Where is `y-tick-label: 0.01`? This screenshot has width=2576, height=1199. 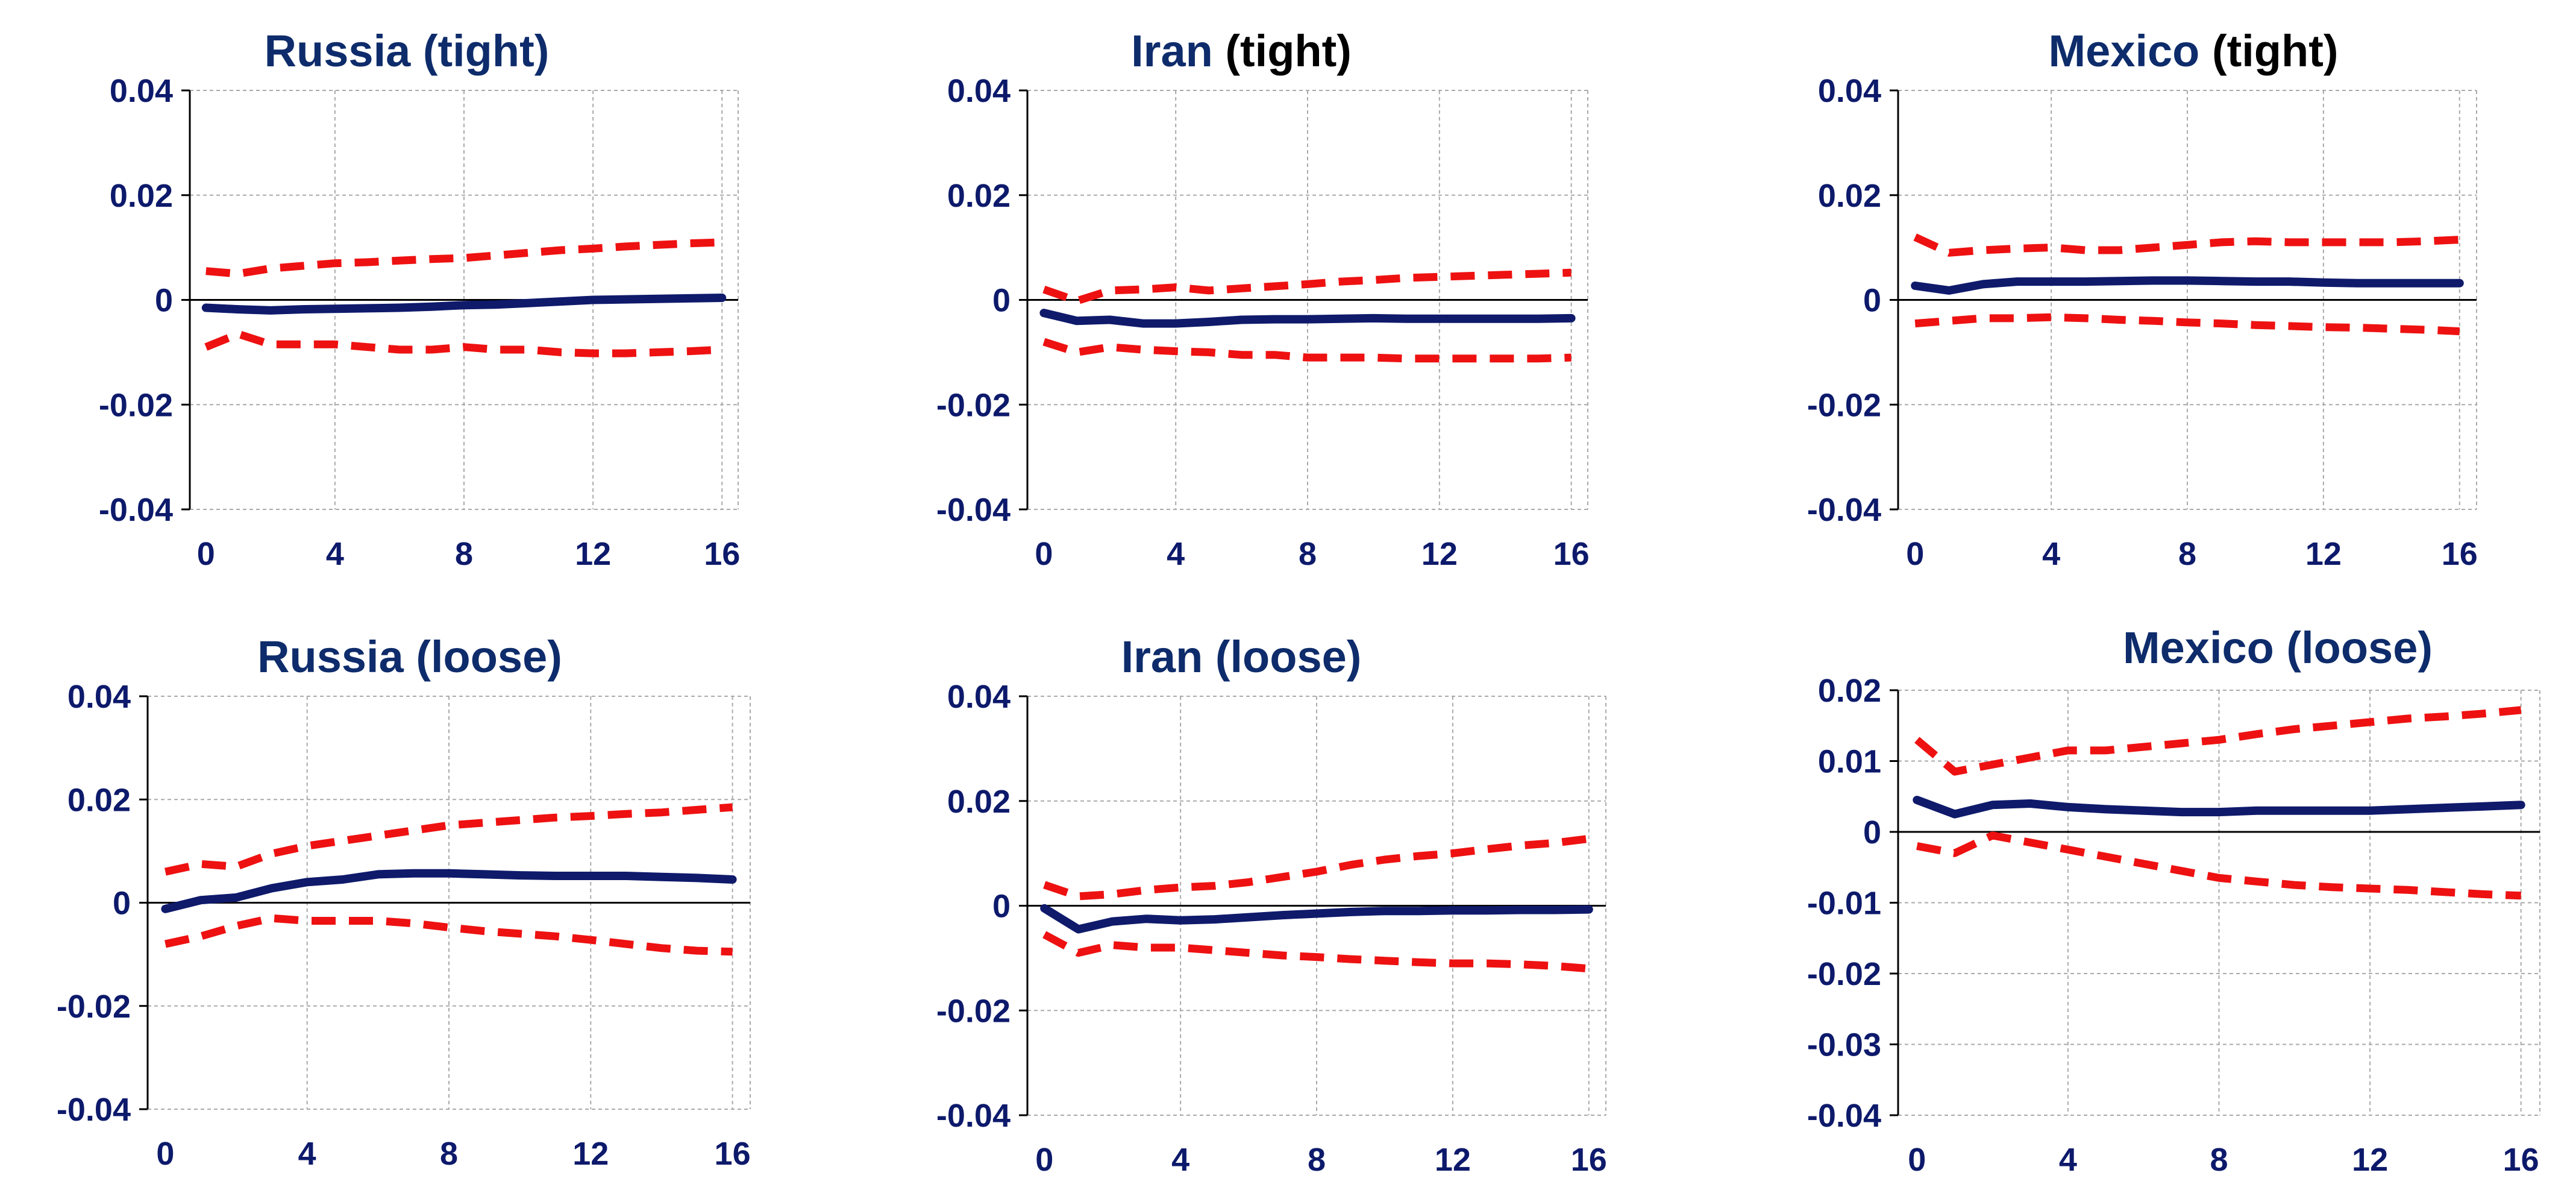 y-tick-label: 0.01 is located at coordinates (1849, 762).